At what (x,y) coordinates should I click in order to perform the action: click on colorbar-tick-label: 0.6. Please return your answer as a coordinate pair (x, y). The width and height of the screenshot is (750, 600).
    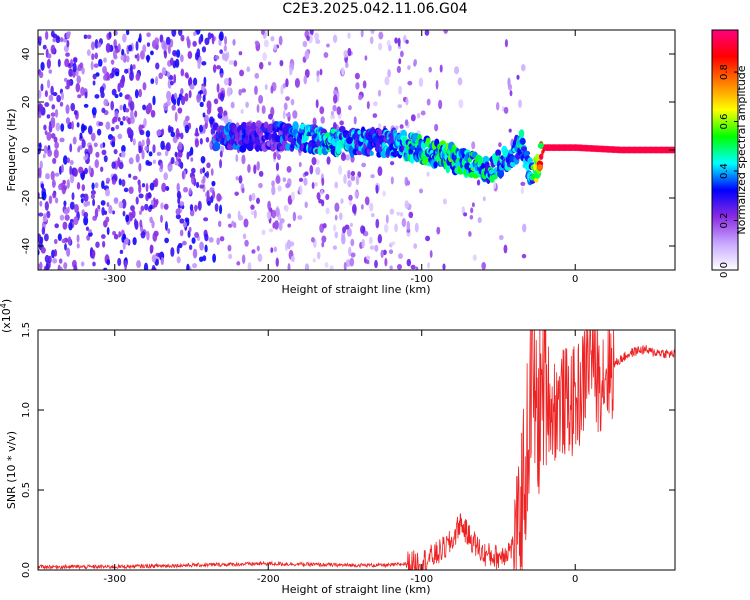
    Looking at the image, I should click on (724, 122).